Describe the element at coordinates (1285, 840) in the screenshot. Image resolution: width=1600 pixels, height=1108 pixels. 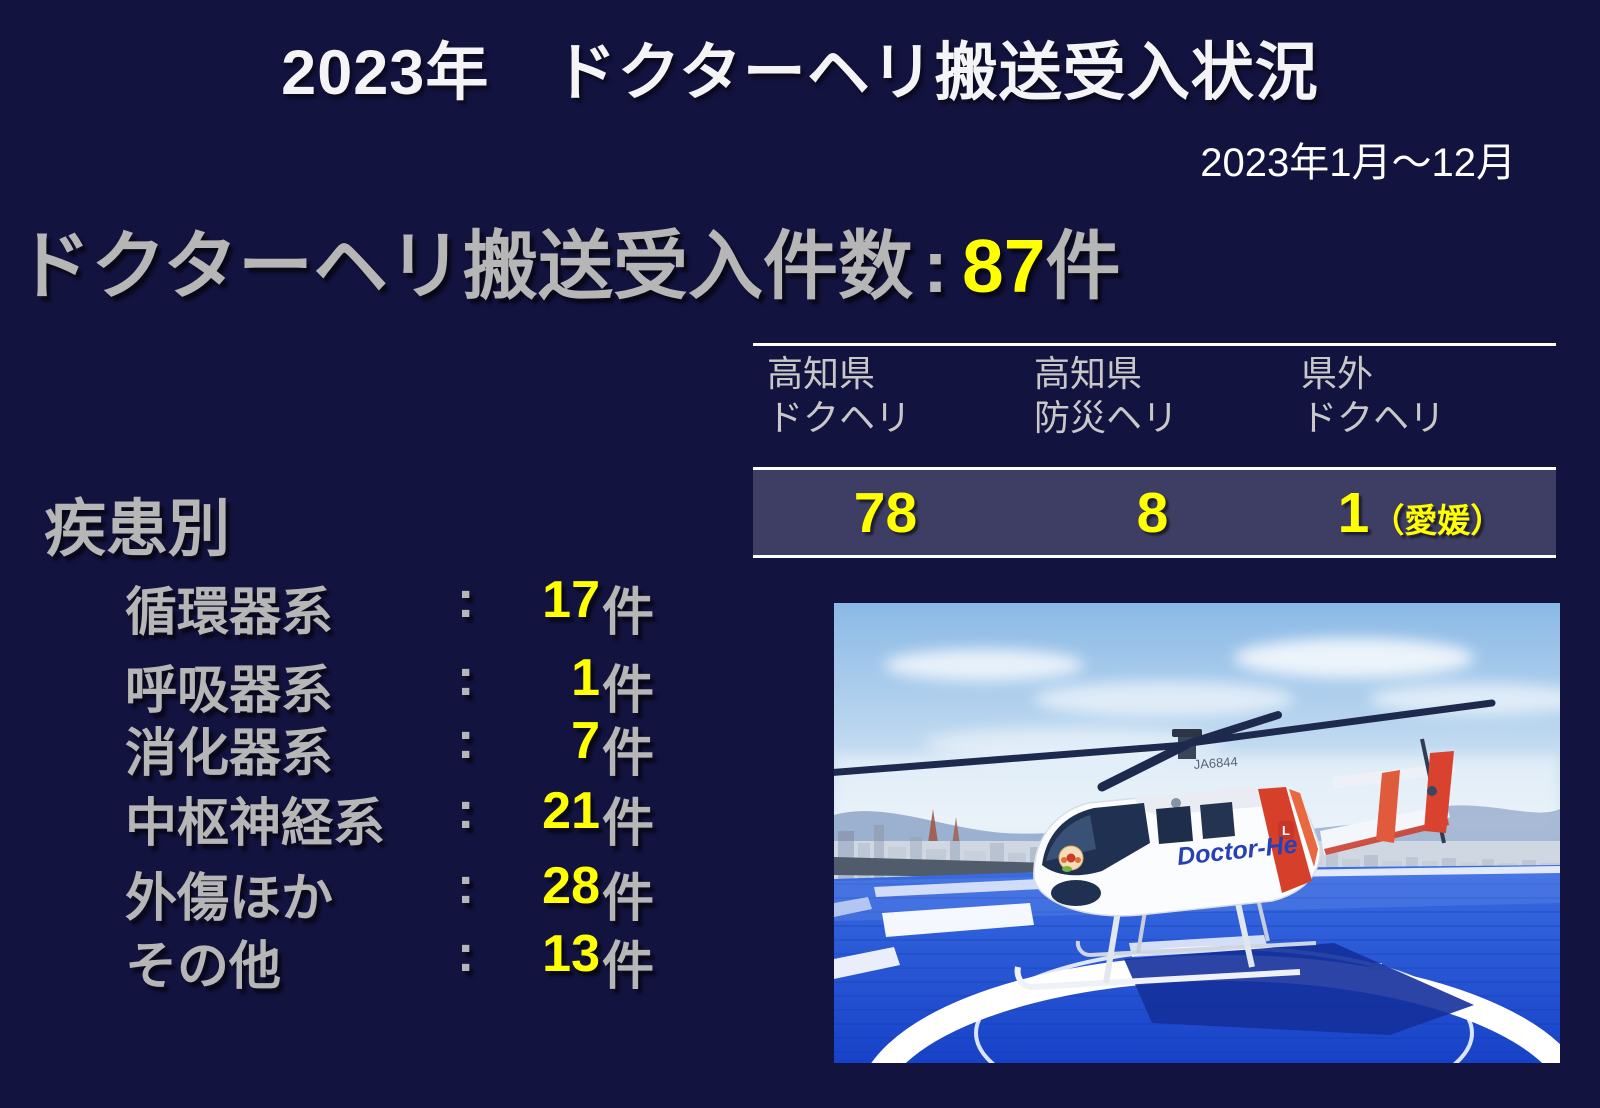
I see `red-stripe` at that location.